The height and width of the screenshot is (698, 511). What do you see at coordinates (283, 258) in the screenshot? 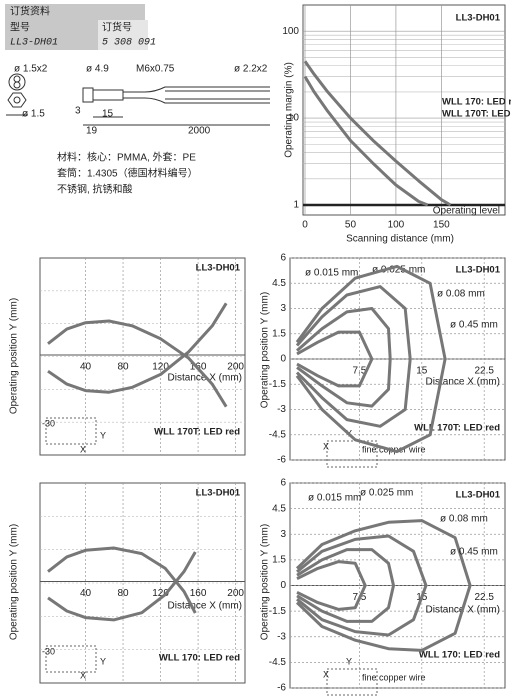
I see `y-tick-label: 6` at bounding box center [283, 258].